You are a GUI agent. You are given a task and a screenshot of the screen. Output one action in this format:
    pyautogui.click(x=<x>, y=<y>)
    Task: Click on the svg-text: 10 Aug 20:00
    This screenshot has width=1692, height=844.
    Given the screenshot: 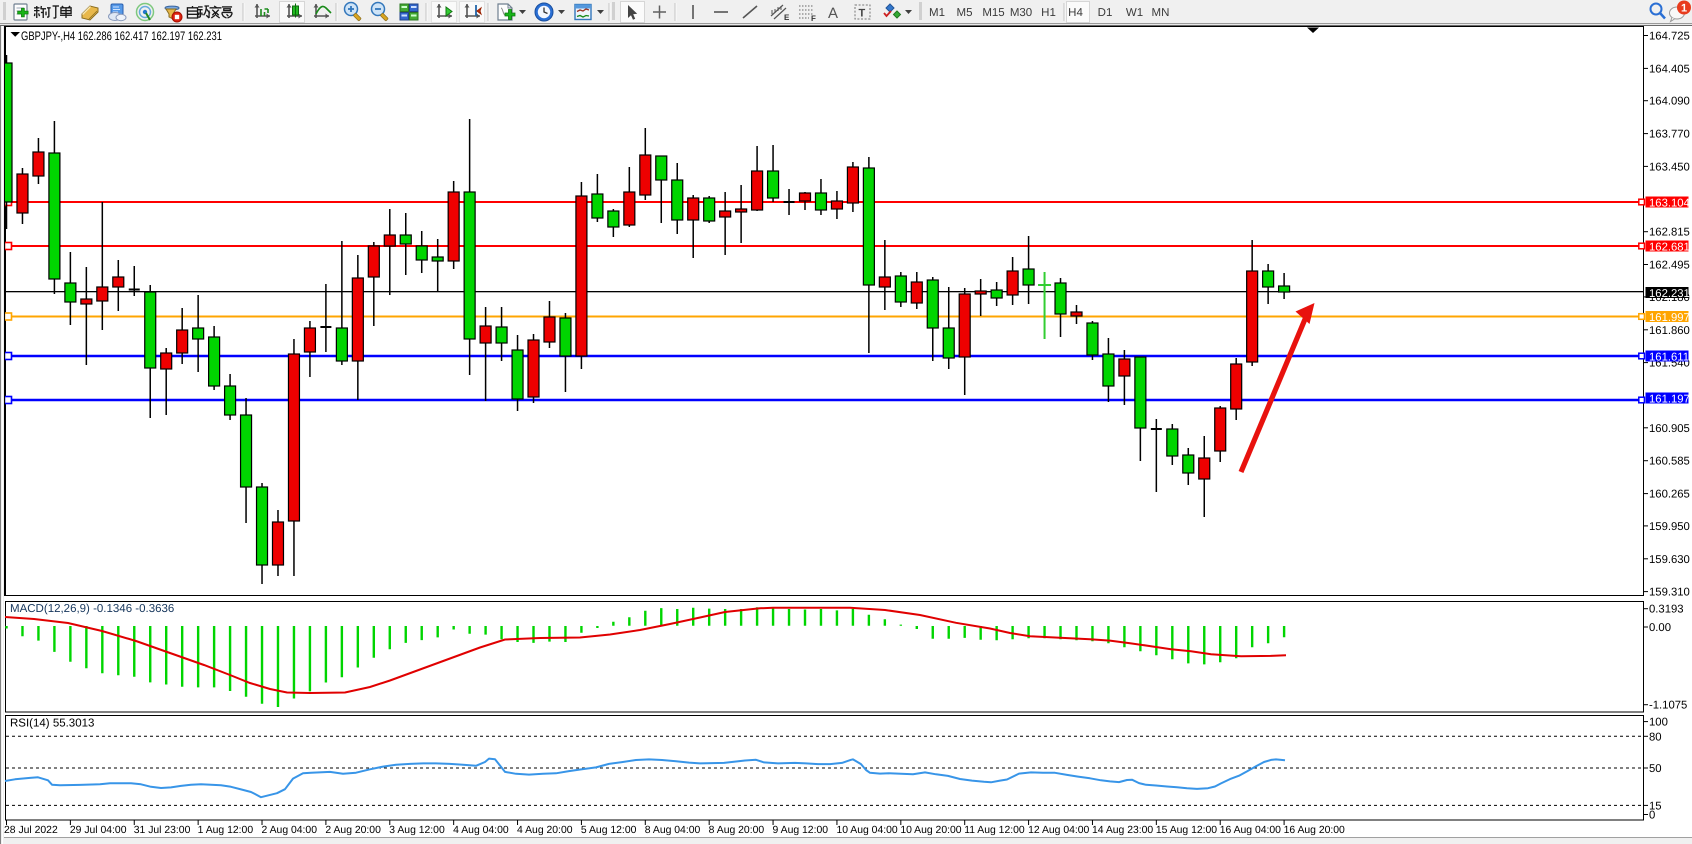 What is the action you would take?
    pyautogui.click(x=930, y=830)
    